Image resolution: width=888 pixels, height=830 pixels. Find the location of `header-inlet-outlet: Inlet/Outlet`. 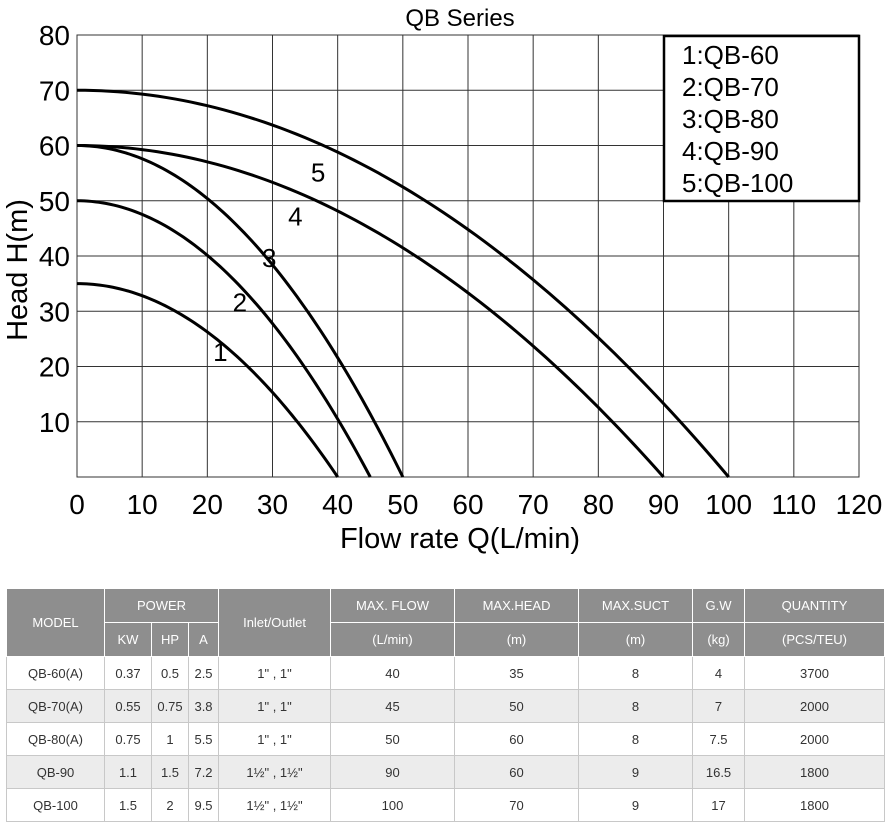

header-inlet-outlet: Inlet/Outlet is located at coordinates (275, 622).